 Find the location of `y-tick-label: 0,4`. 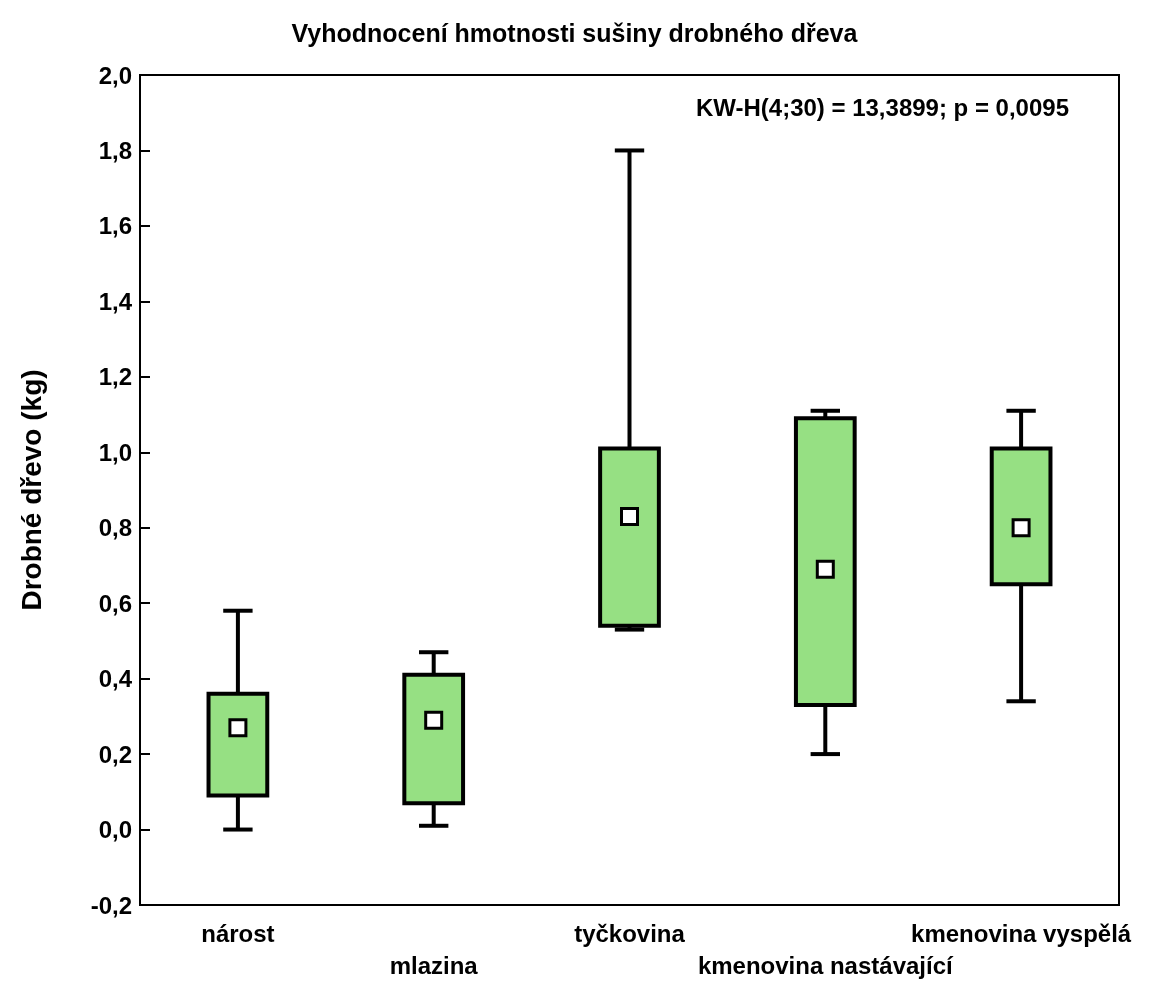

y-tick-label: 0,4 is located at coordinates (115, 679).